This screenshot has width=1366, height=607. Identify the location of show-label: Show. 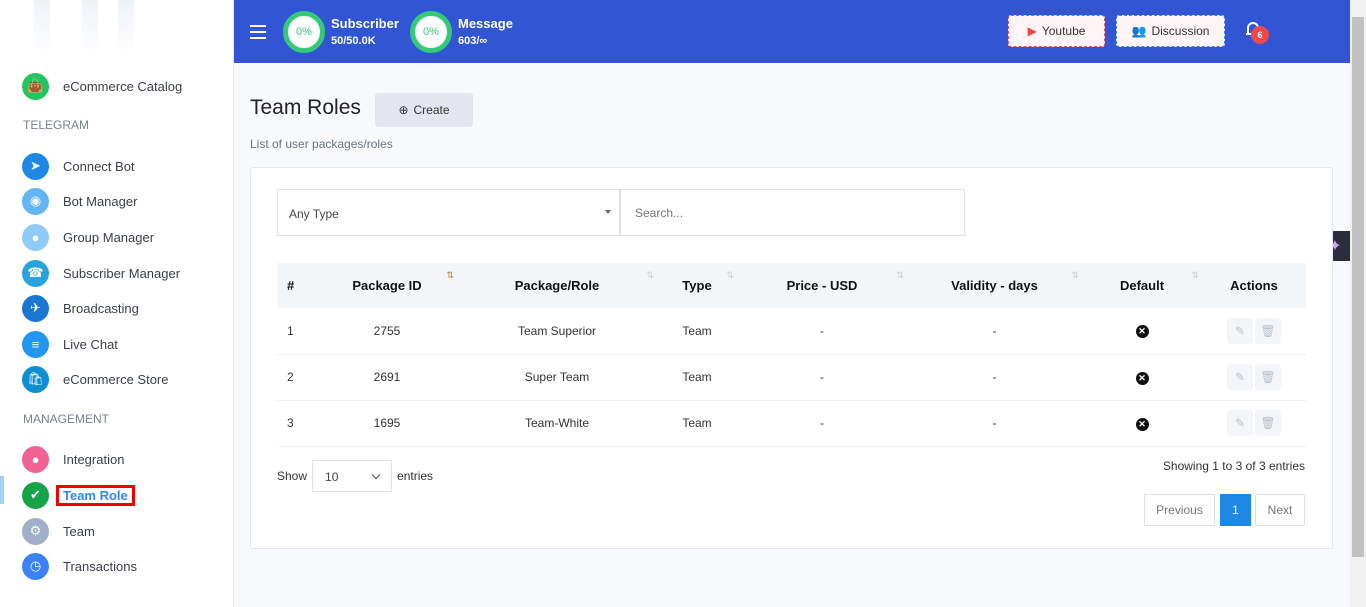
(292, 476).